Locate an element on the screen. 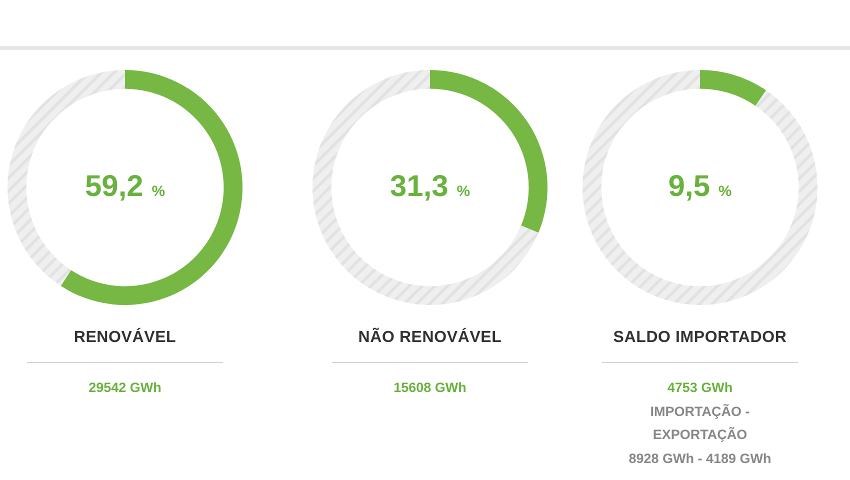  text: 4753 GWh is located at coordinates (700, 388).